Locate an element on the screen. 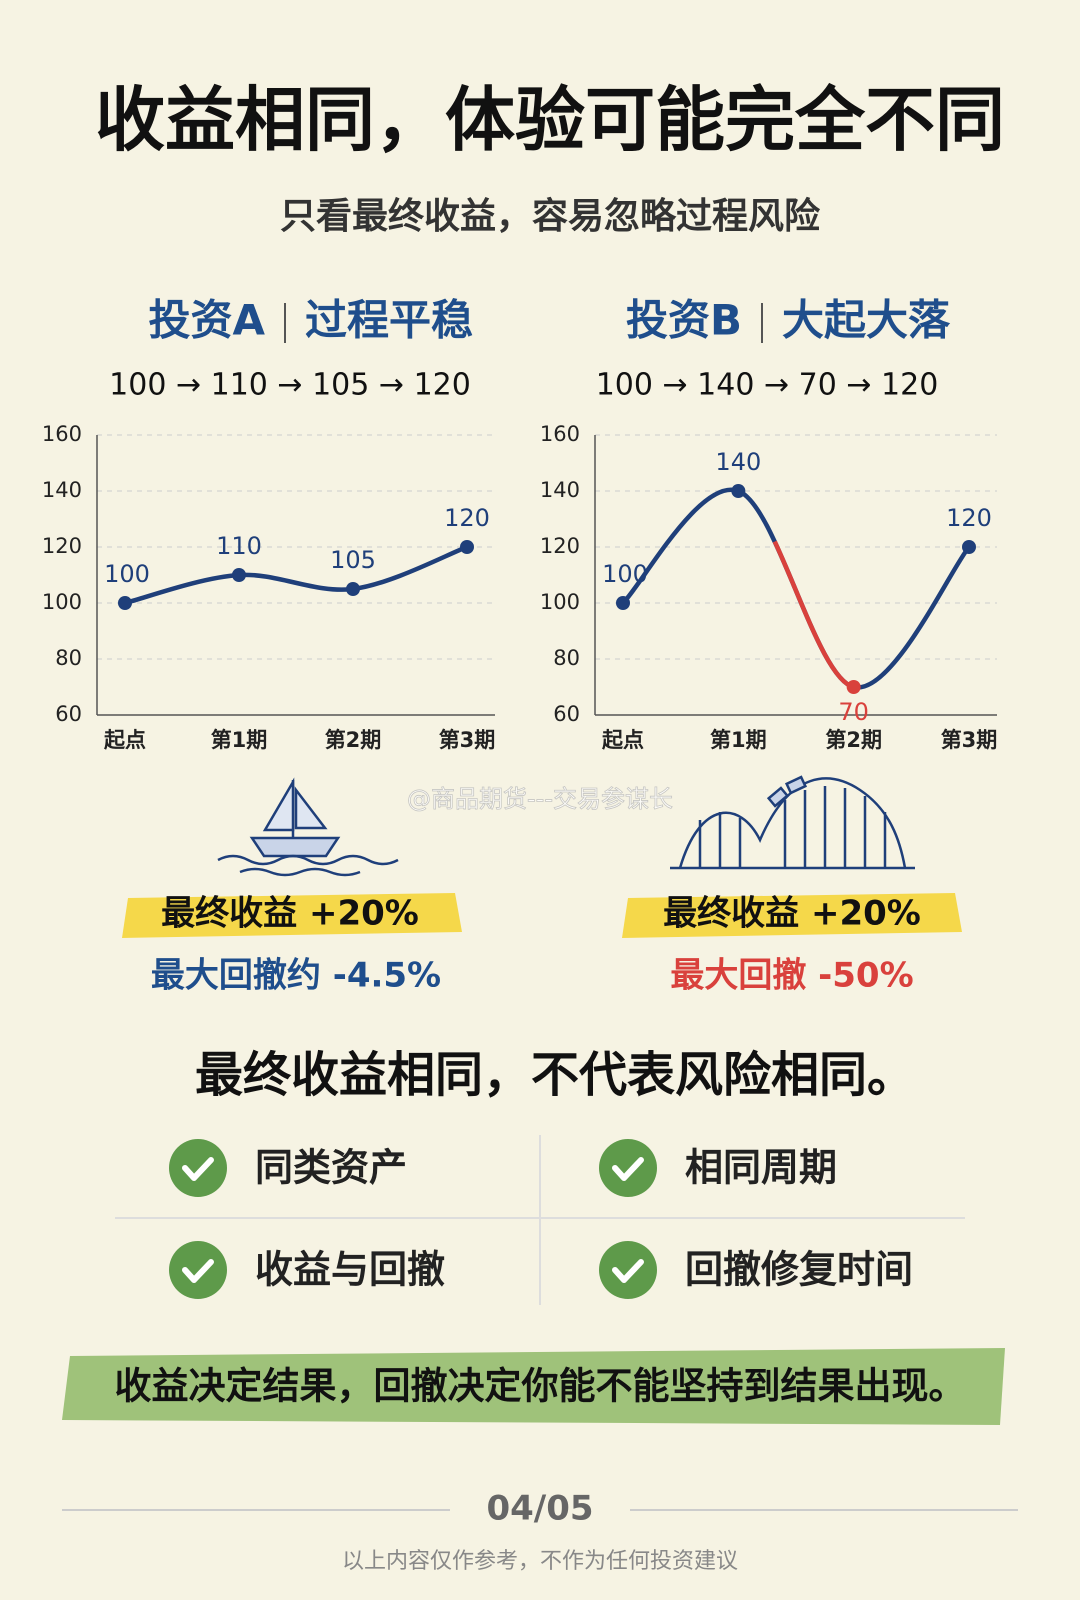  drawdown-segment is located at coordinates (796, 589).